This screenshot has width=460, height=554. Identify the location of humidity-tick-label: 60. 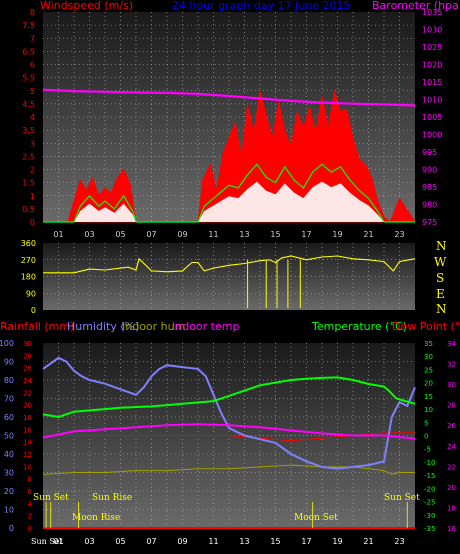
(9, 417).